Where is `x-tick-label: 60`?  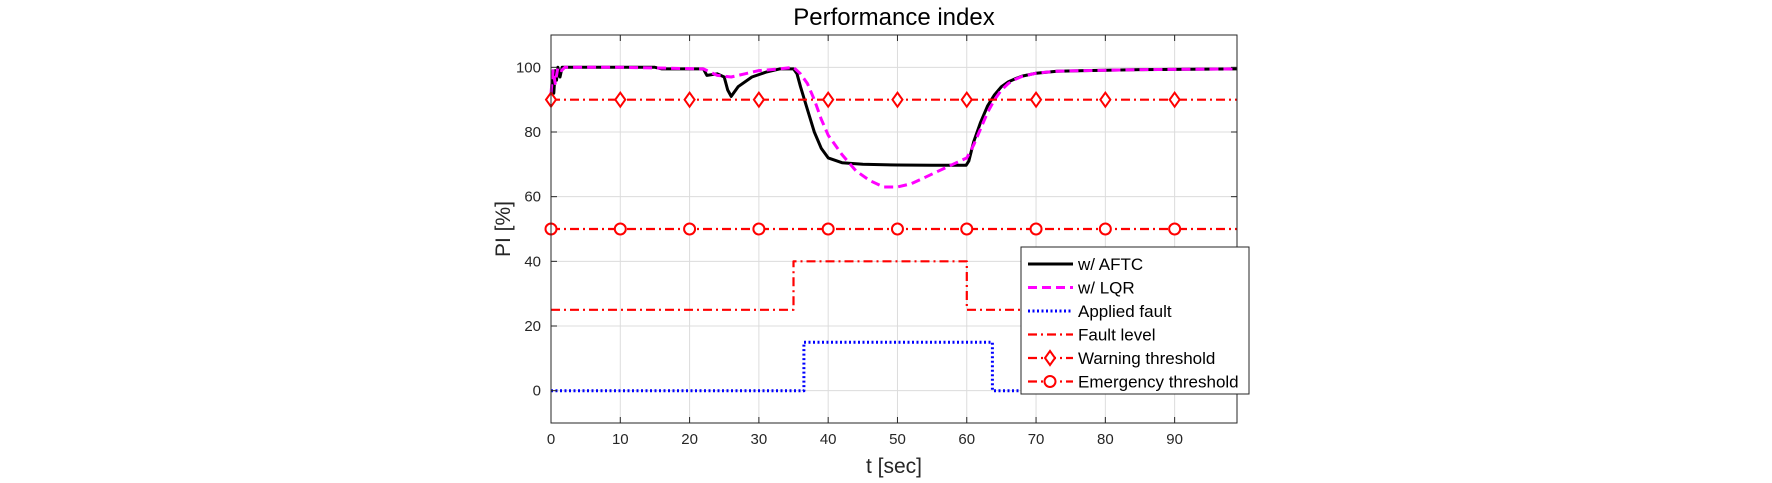 x-tick-label: 60 is located at coordinates (966, 439).